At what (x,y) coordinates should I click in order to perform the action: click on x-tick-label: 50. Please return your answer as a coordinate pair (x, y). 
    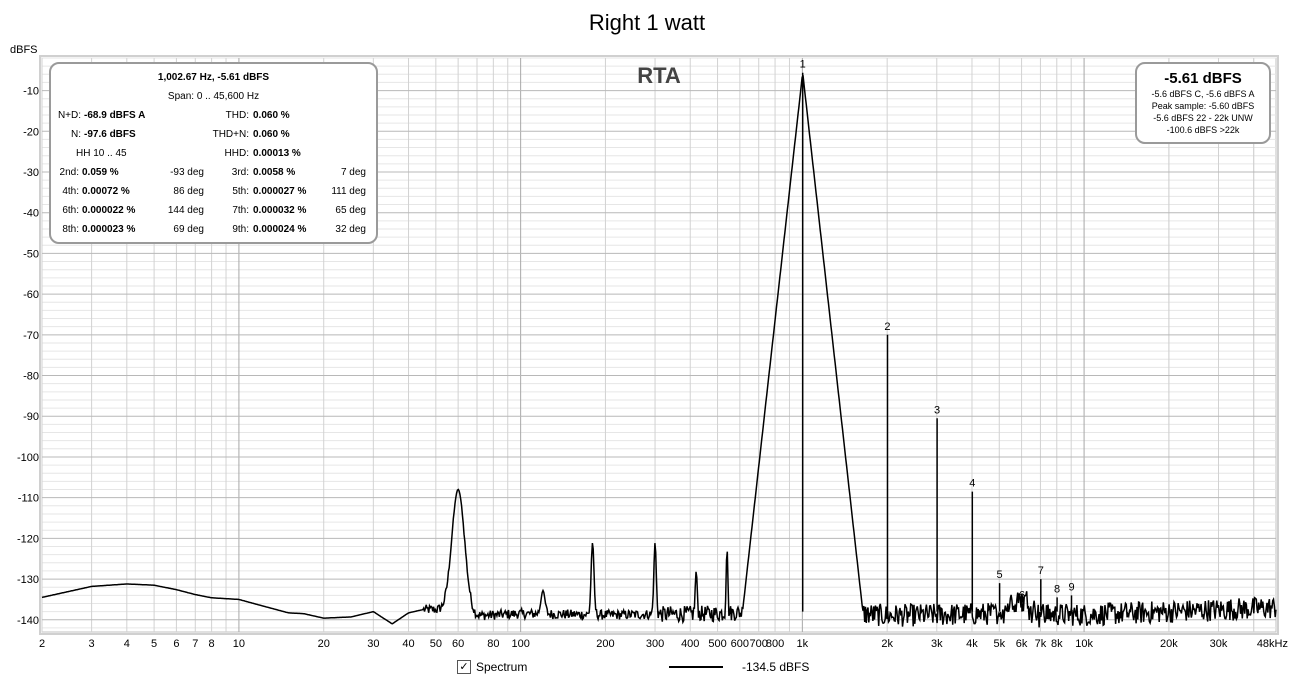
    Looking at the image, I should click on (436, 644).